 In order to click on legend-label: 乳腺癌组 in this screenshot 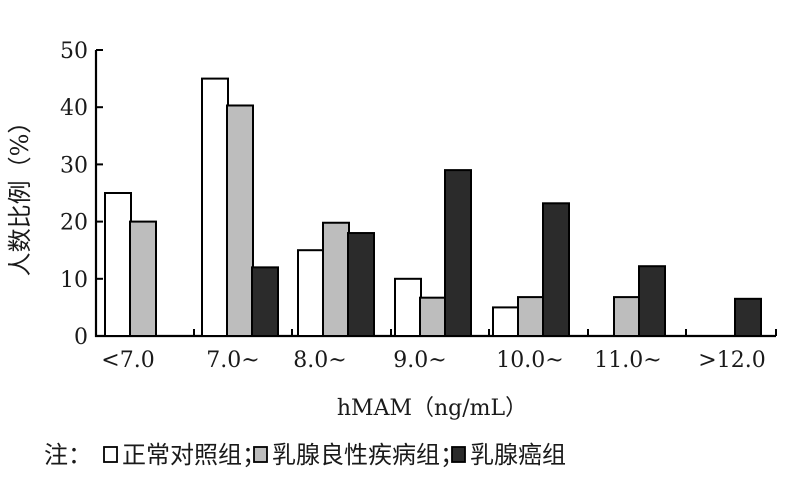, I will do `click(518, 455)`.